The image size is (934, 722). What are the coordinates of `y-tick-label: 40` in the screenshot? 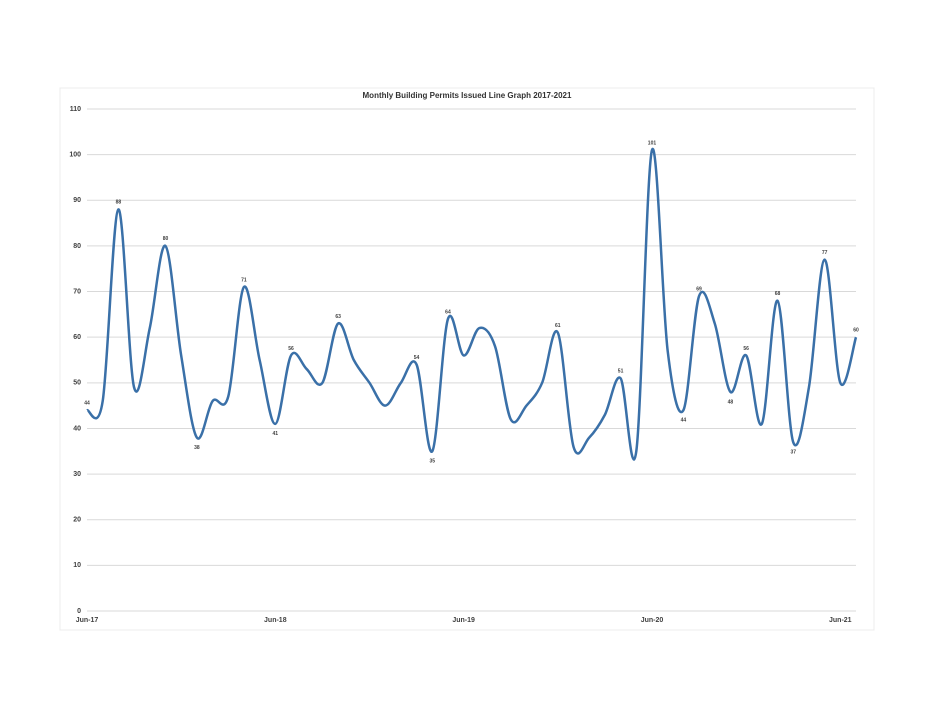 It's located at (77, 428).